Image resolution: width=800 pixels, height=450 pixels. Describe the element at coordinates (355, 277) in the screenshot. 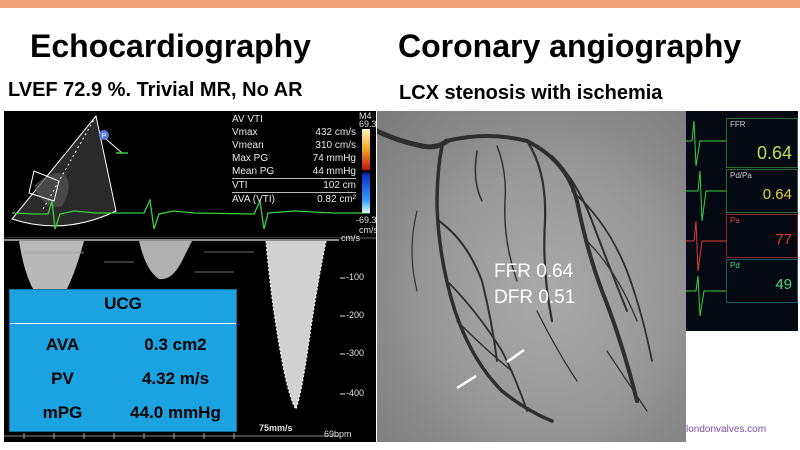

I see `velocity-tick: -100` at that location.